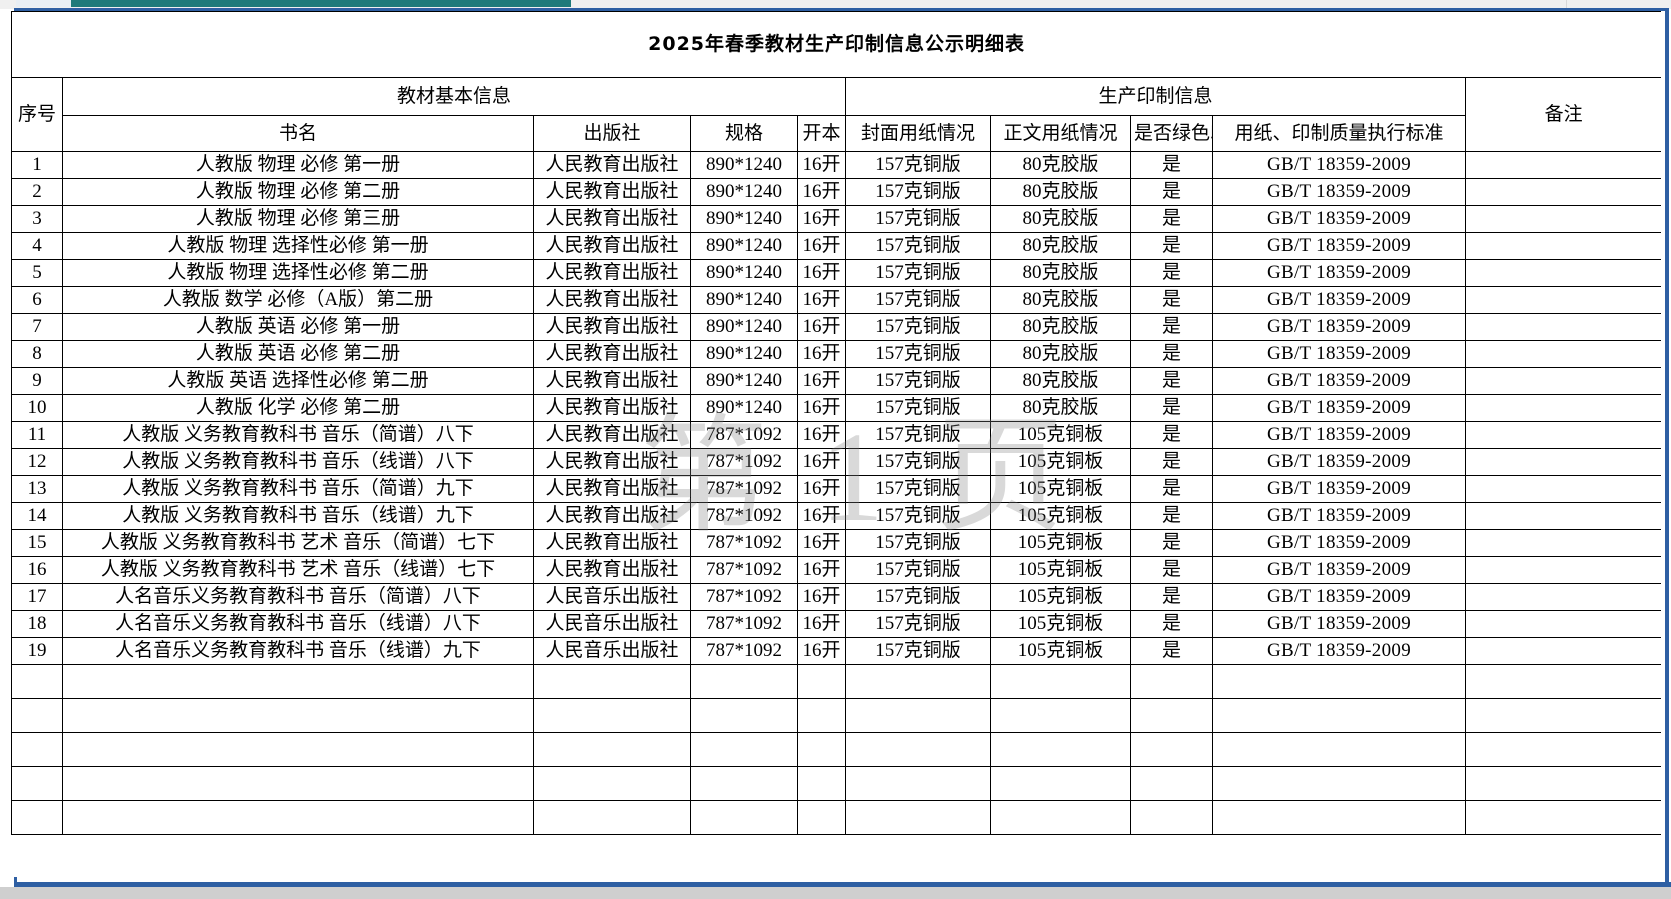 The width and height of the screenshot is (1671, 899). I want to click on row-index: 18, so click(37, 624).